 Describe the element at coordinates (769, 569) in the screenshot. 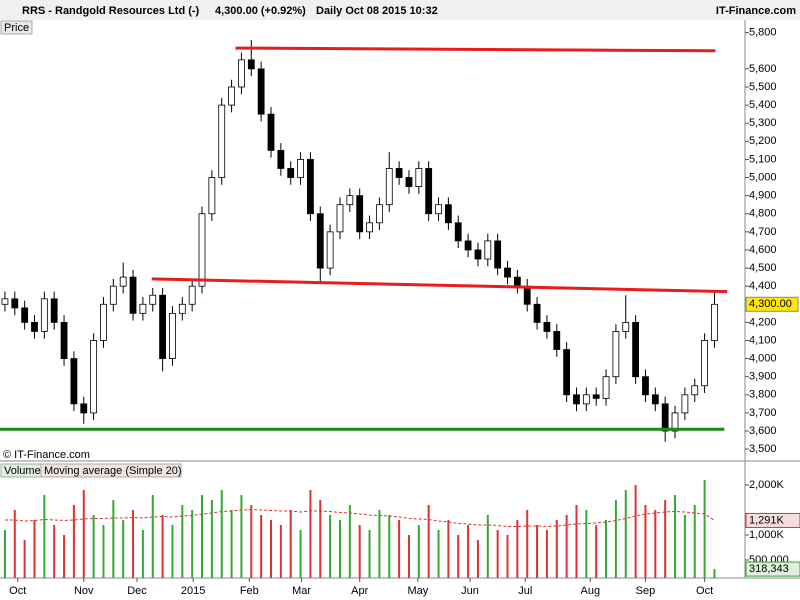

I see `value-label: 318,343` at that location.